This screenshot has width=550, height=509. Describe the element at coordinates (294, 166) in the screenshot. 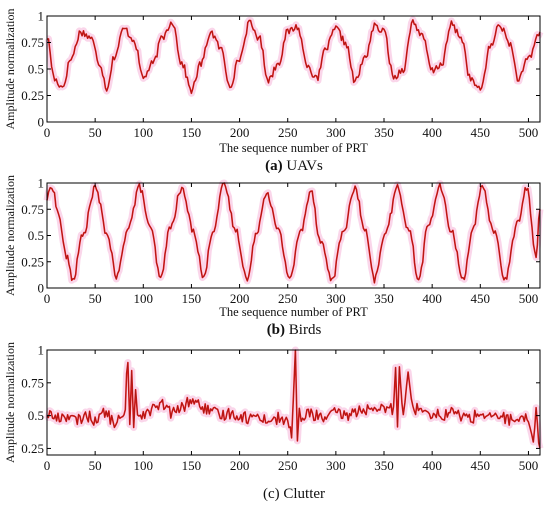

I see `caption-uavs: (a) UAVs` at that location.